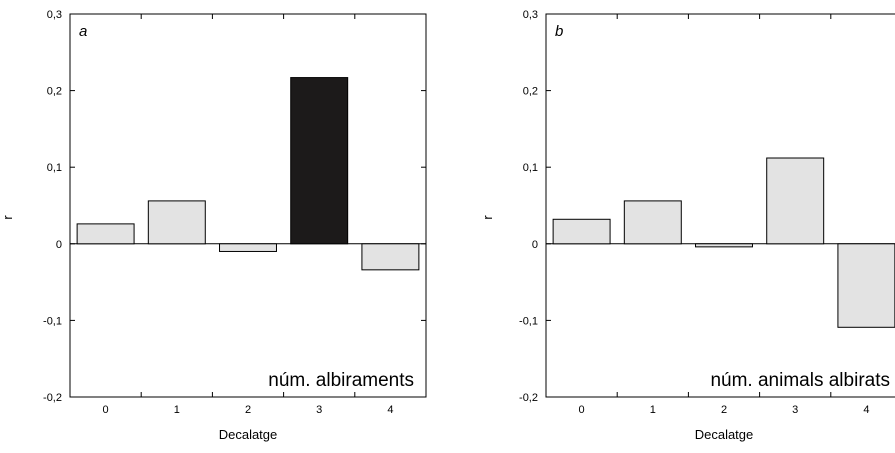  I want to click on panel-title: núm. animals albirats, so click(800, 380).